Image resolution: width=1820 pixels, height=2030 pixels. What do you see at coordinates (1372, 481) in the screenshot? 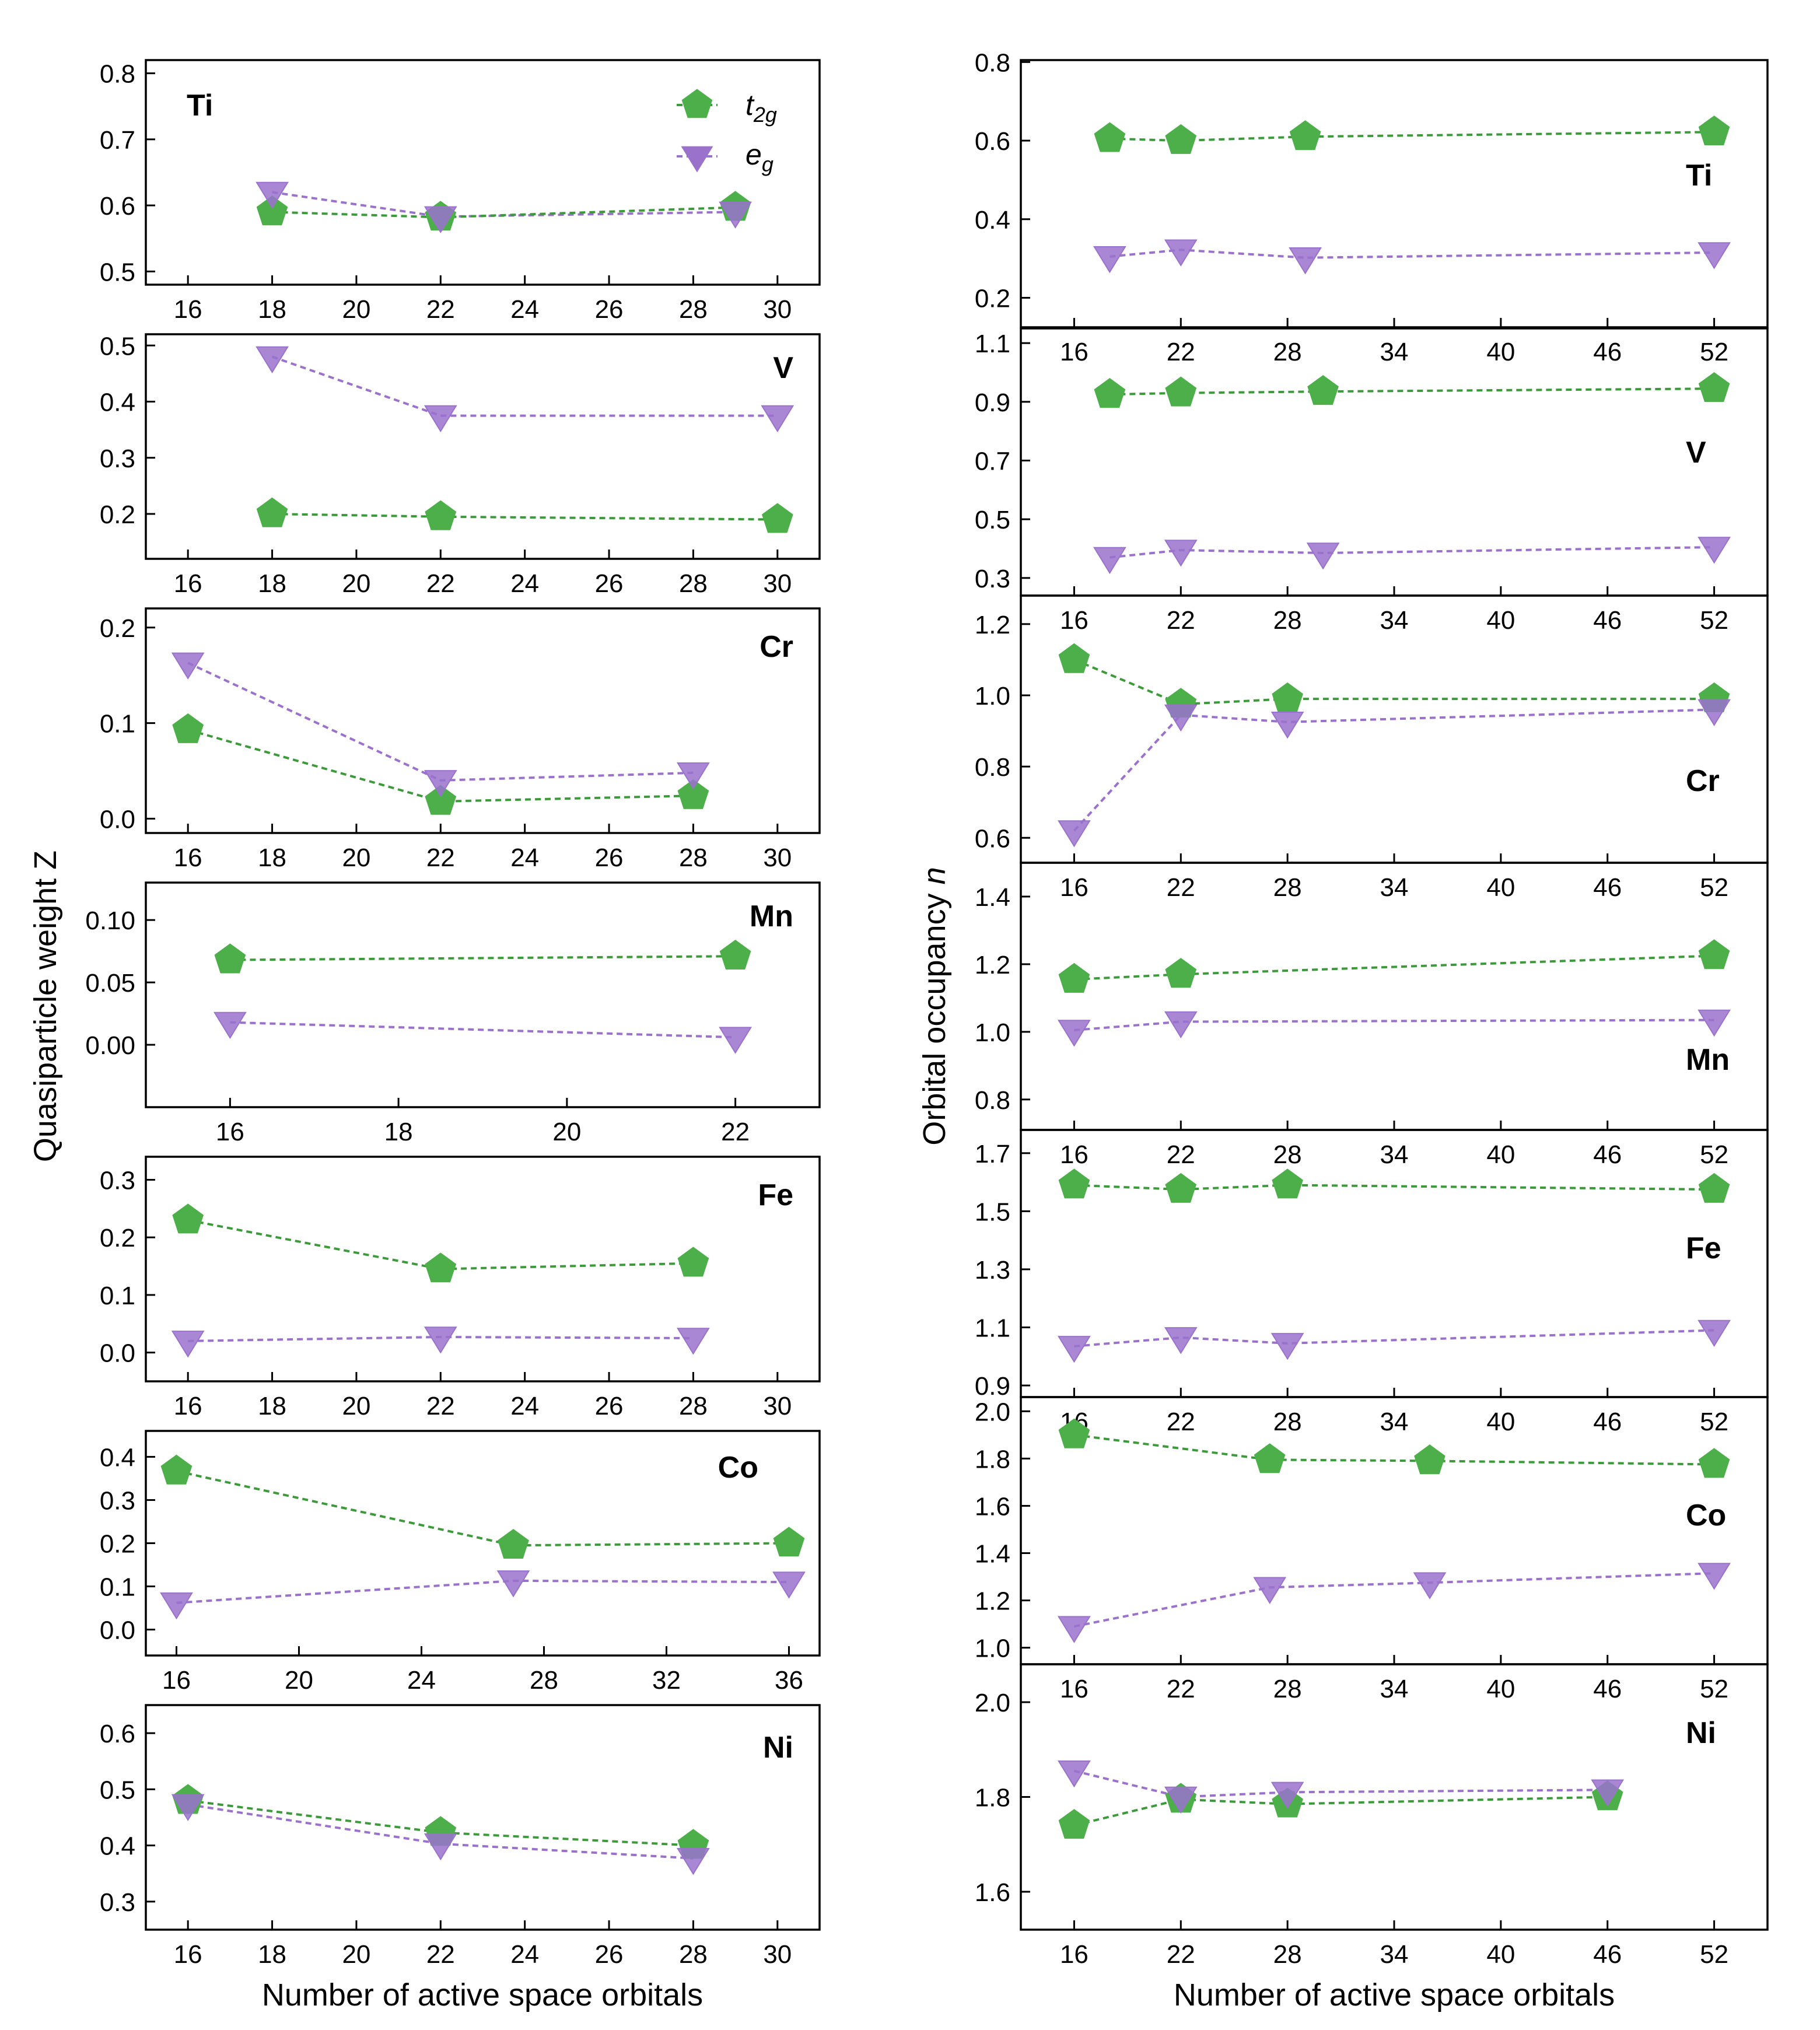
I see `right-panel-v: 16 22 28 34 40 46 52 0.3 0.5 0.7 0.9 1.1 V` at bounding box center [1372, 481].